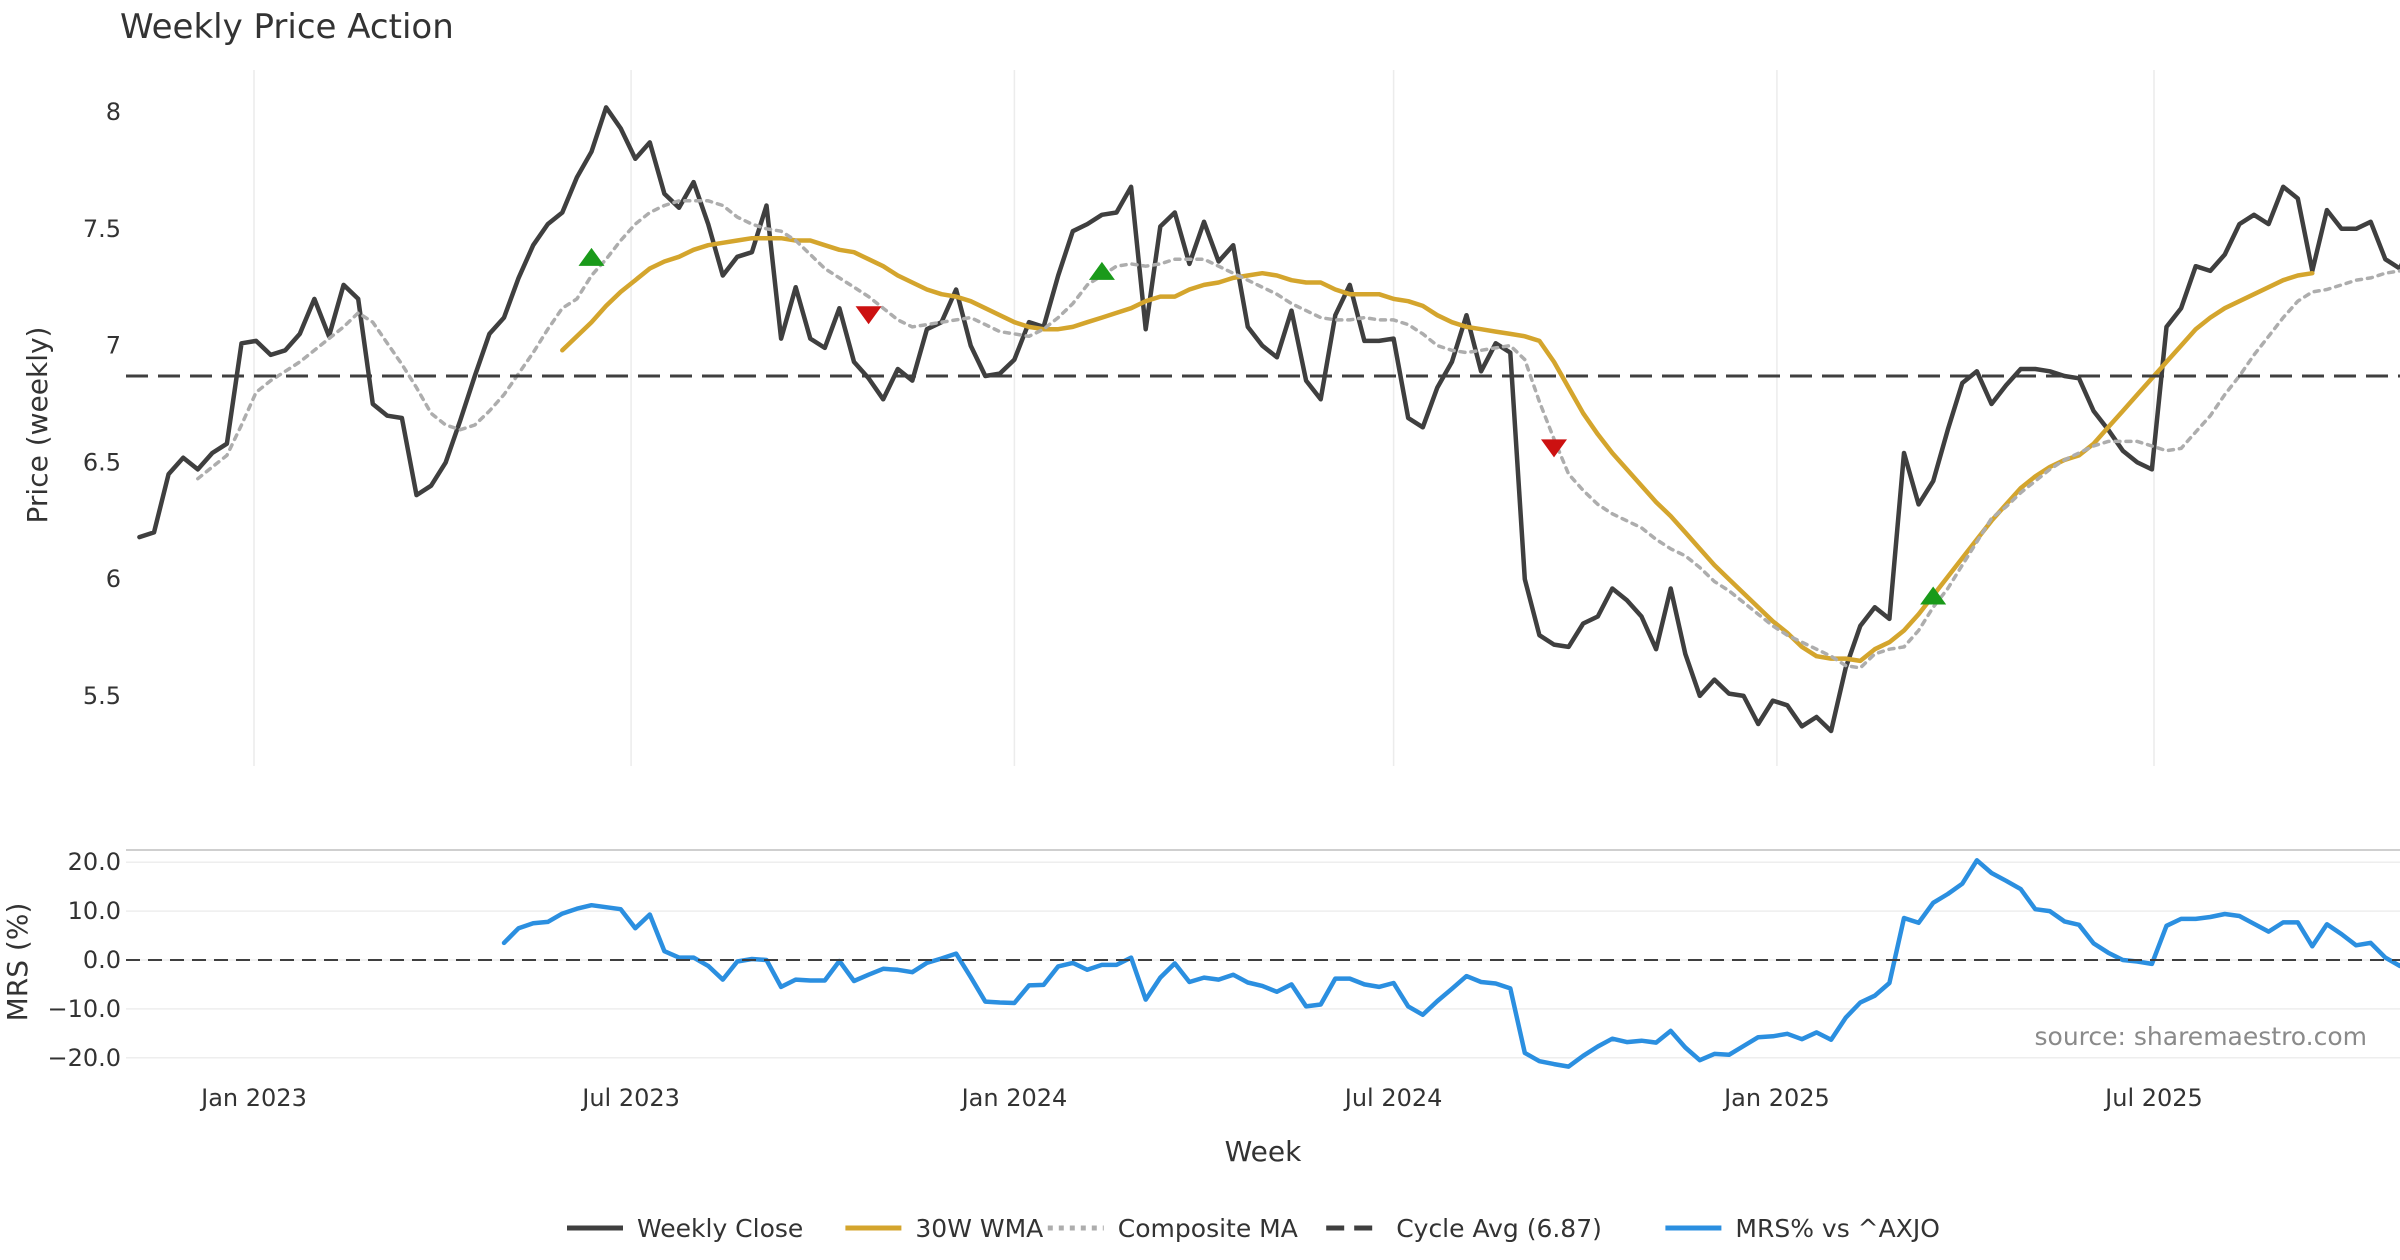 The height and width of the screenshot is (1260, 2400). What do you see at coordinates (253, 1098) in the screenshot?
I see `x-tick-label: Jan 2023` at bounding box center [253, 1098].